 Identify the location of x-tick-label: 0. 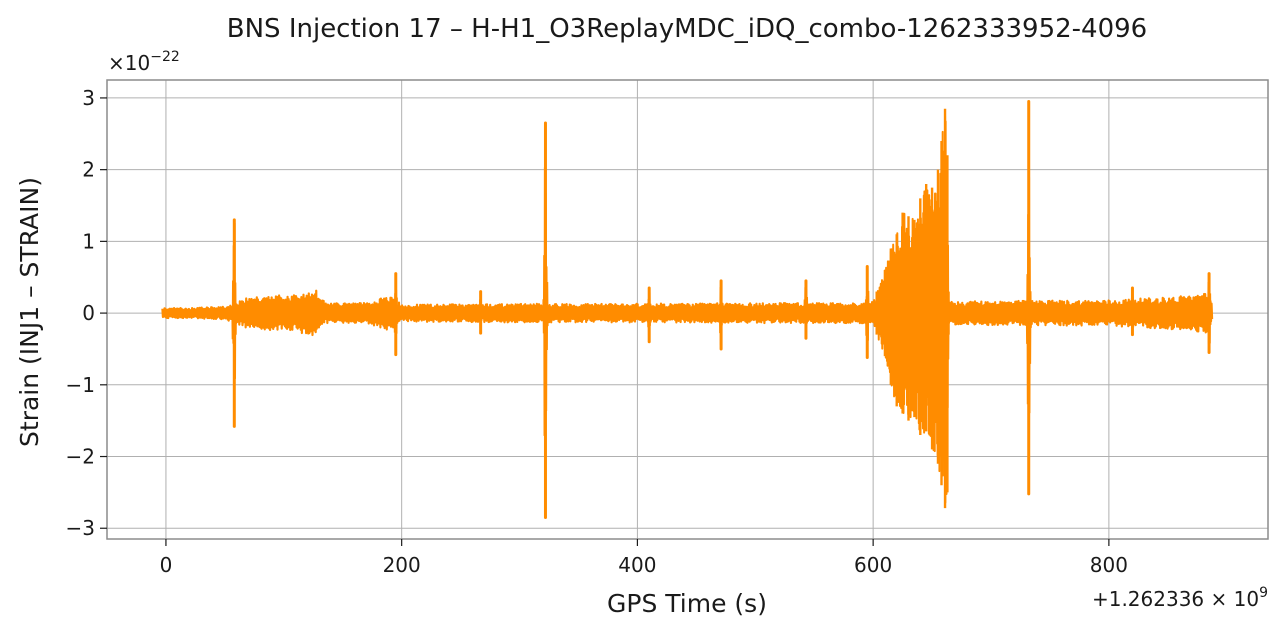
(166, 565).